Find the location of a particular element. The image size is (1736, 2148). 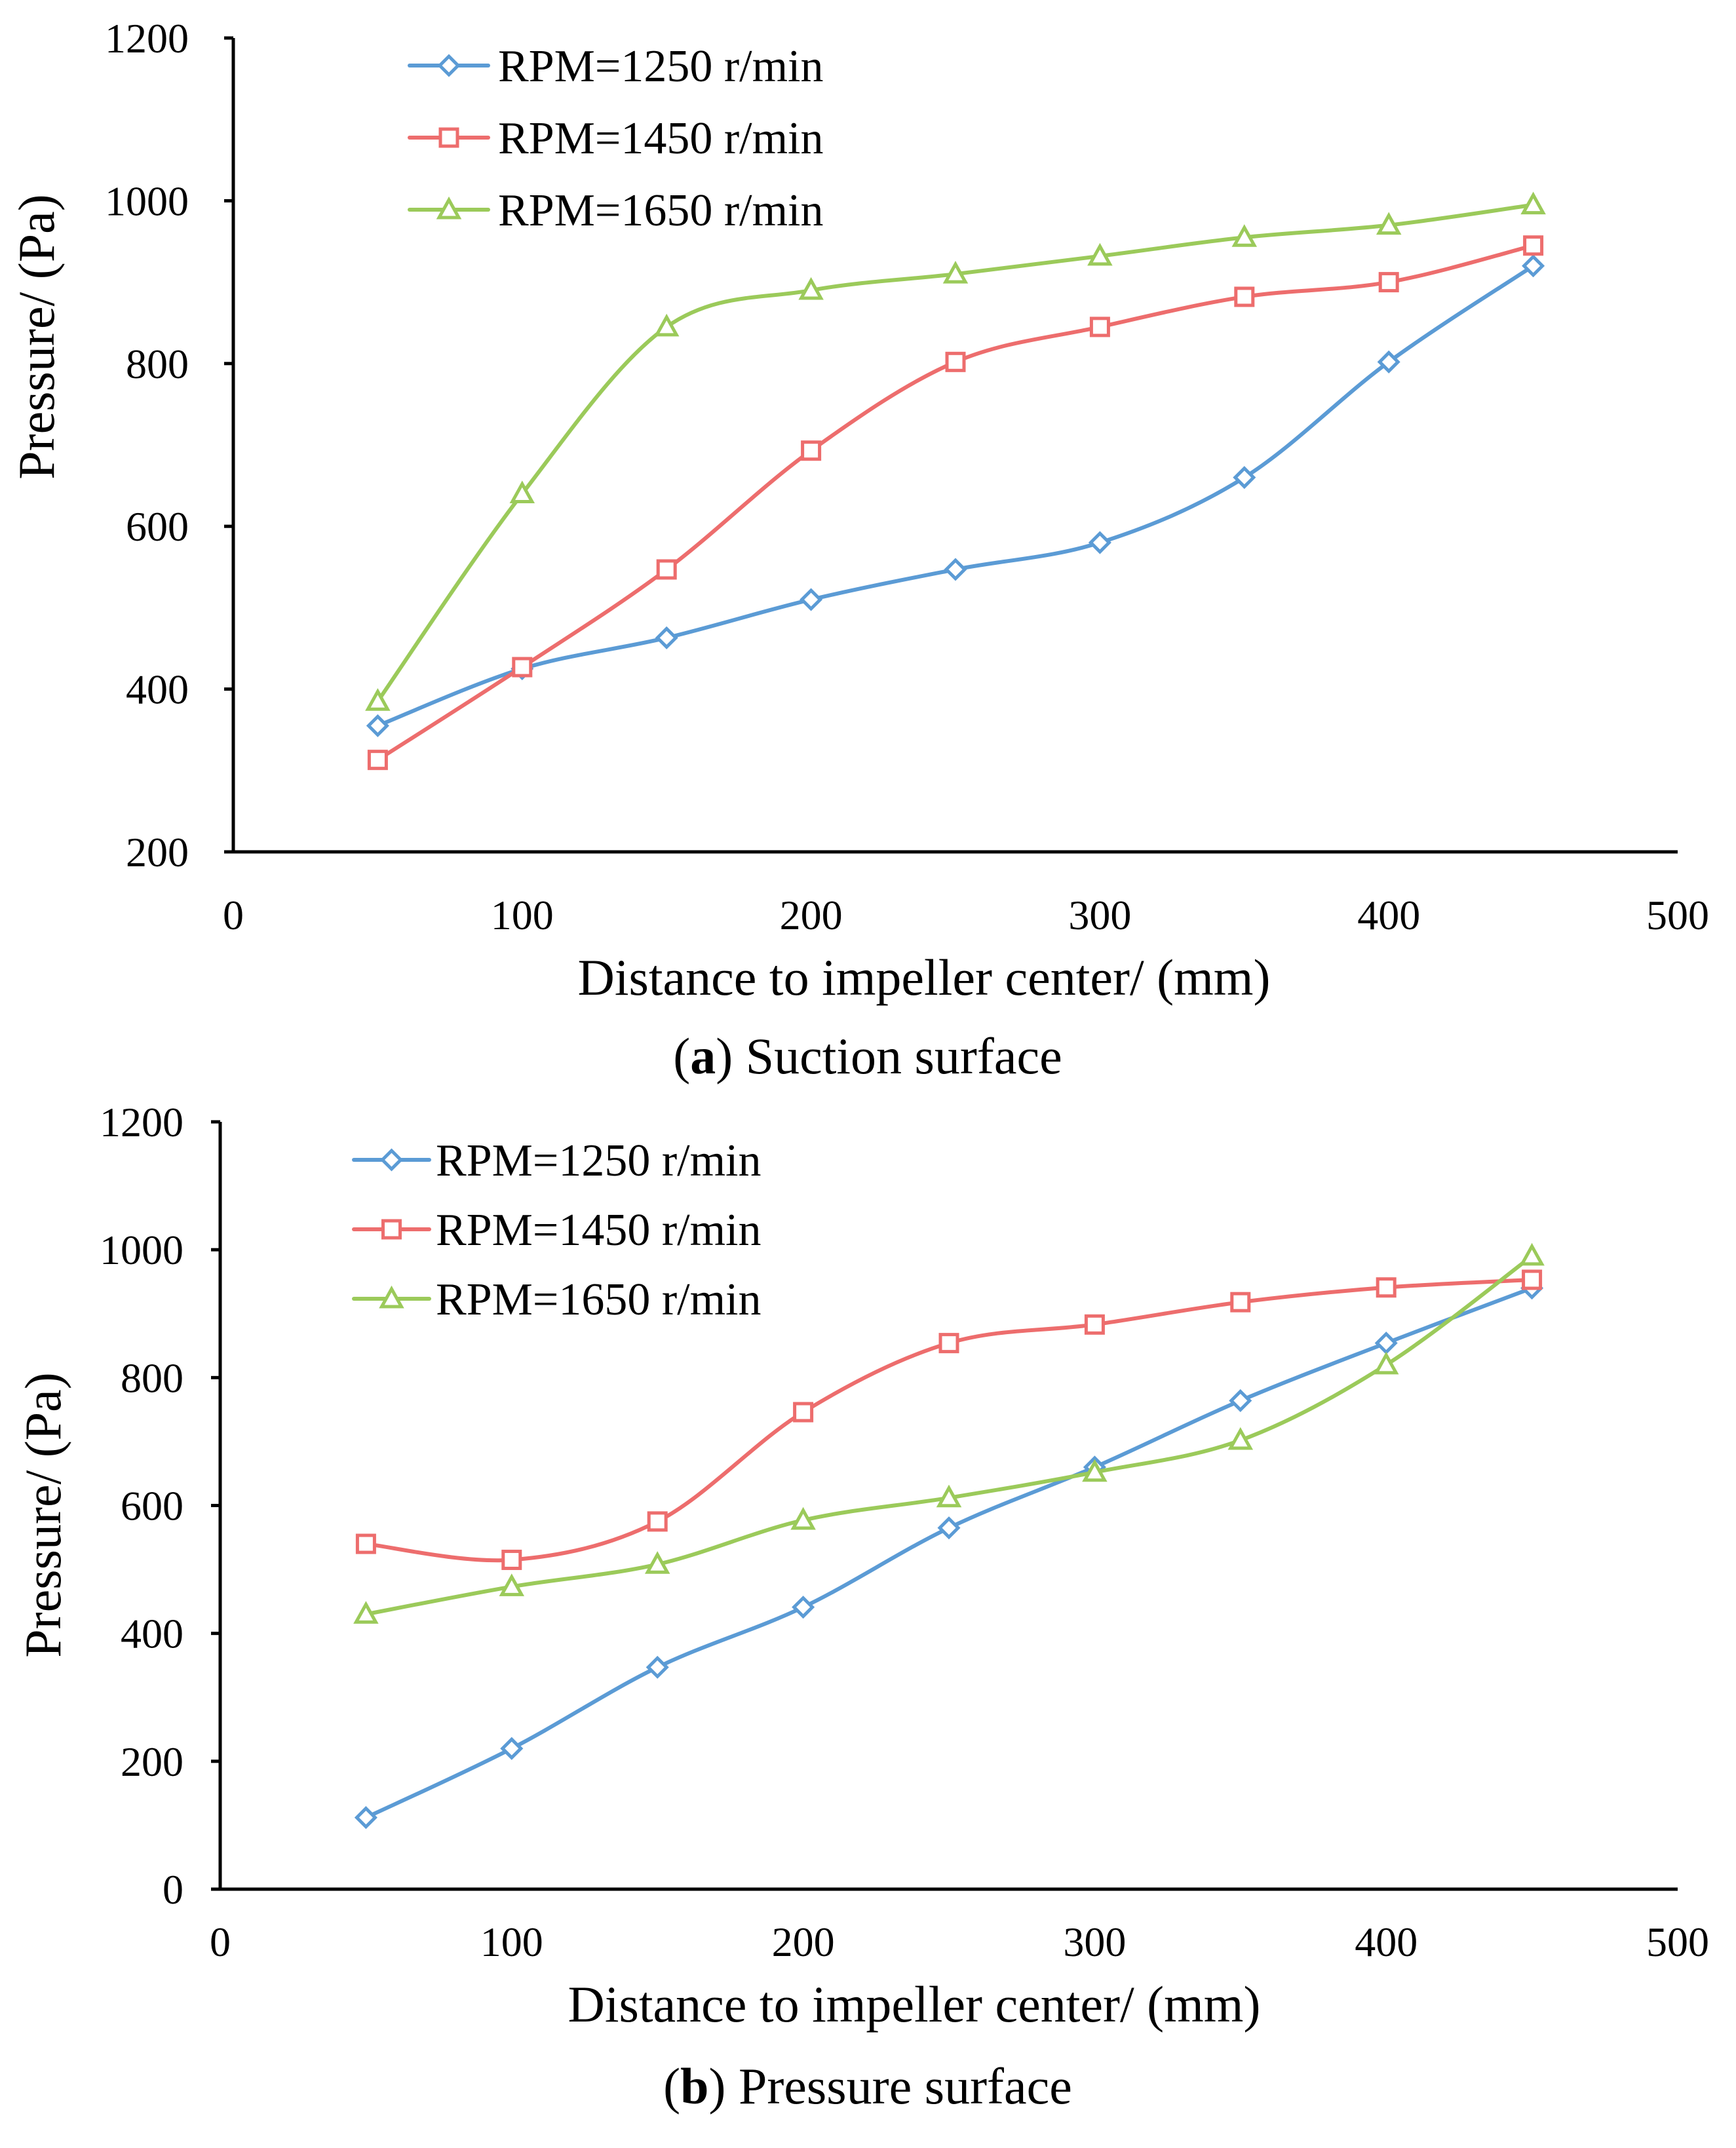

chart-b-legend-marker-s1450 is located at coordinates (391, 1229).